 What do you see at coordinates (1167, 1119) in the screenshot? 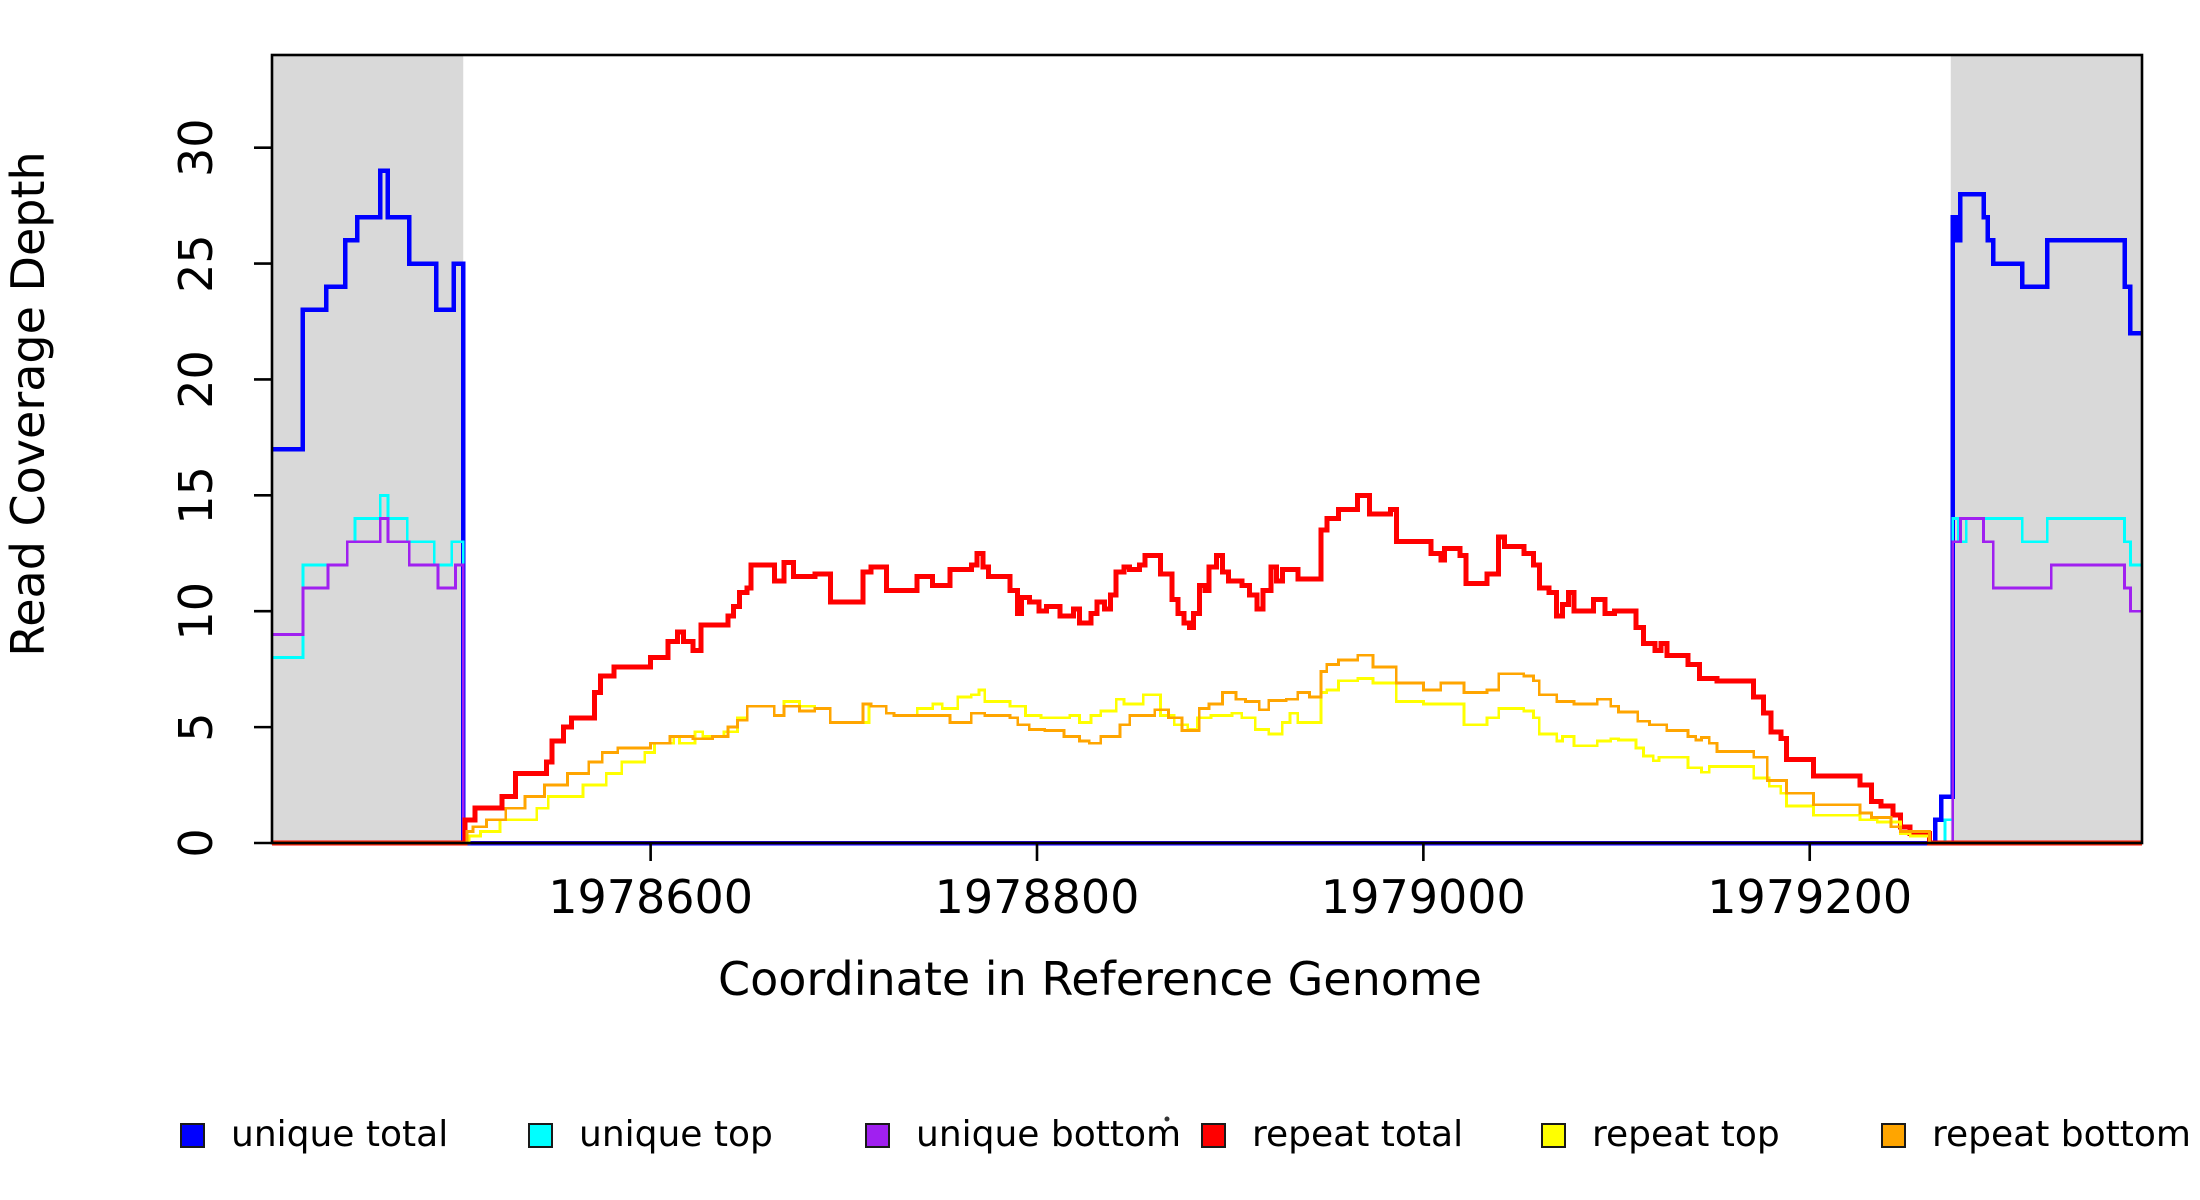
I see `stray-speck` at bounding box center [1167, 1119].